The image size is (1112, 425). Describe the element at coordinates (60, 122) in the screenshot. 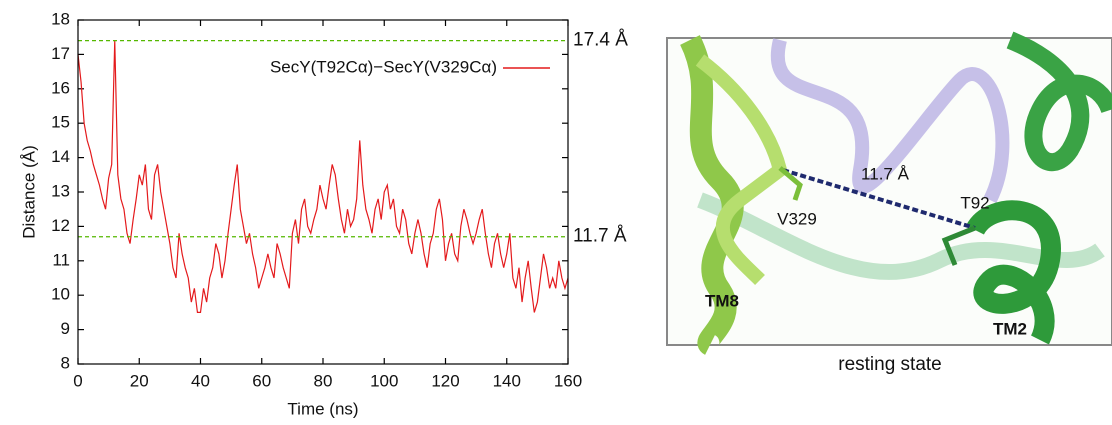

I see `y-tick-label: 15` at that location.